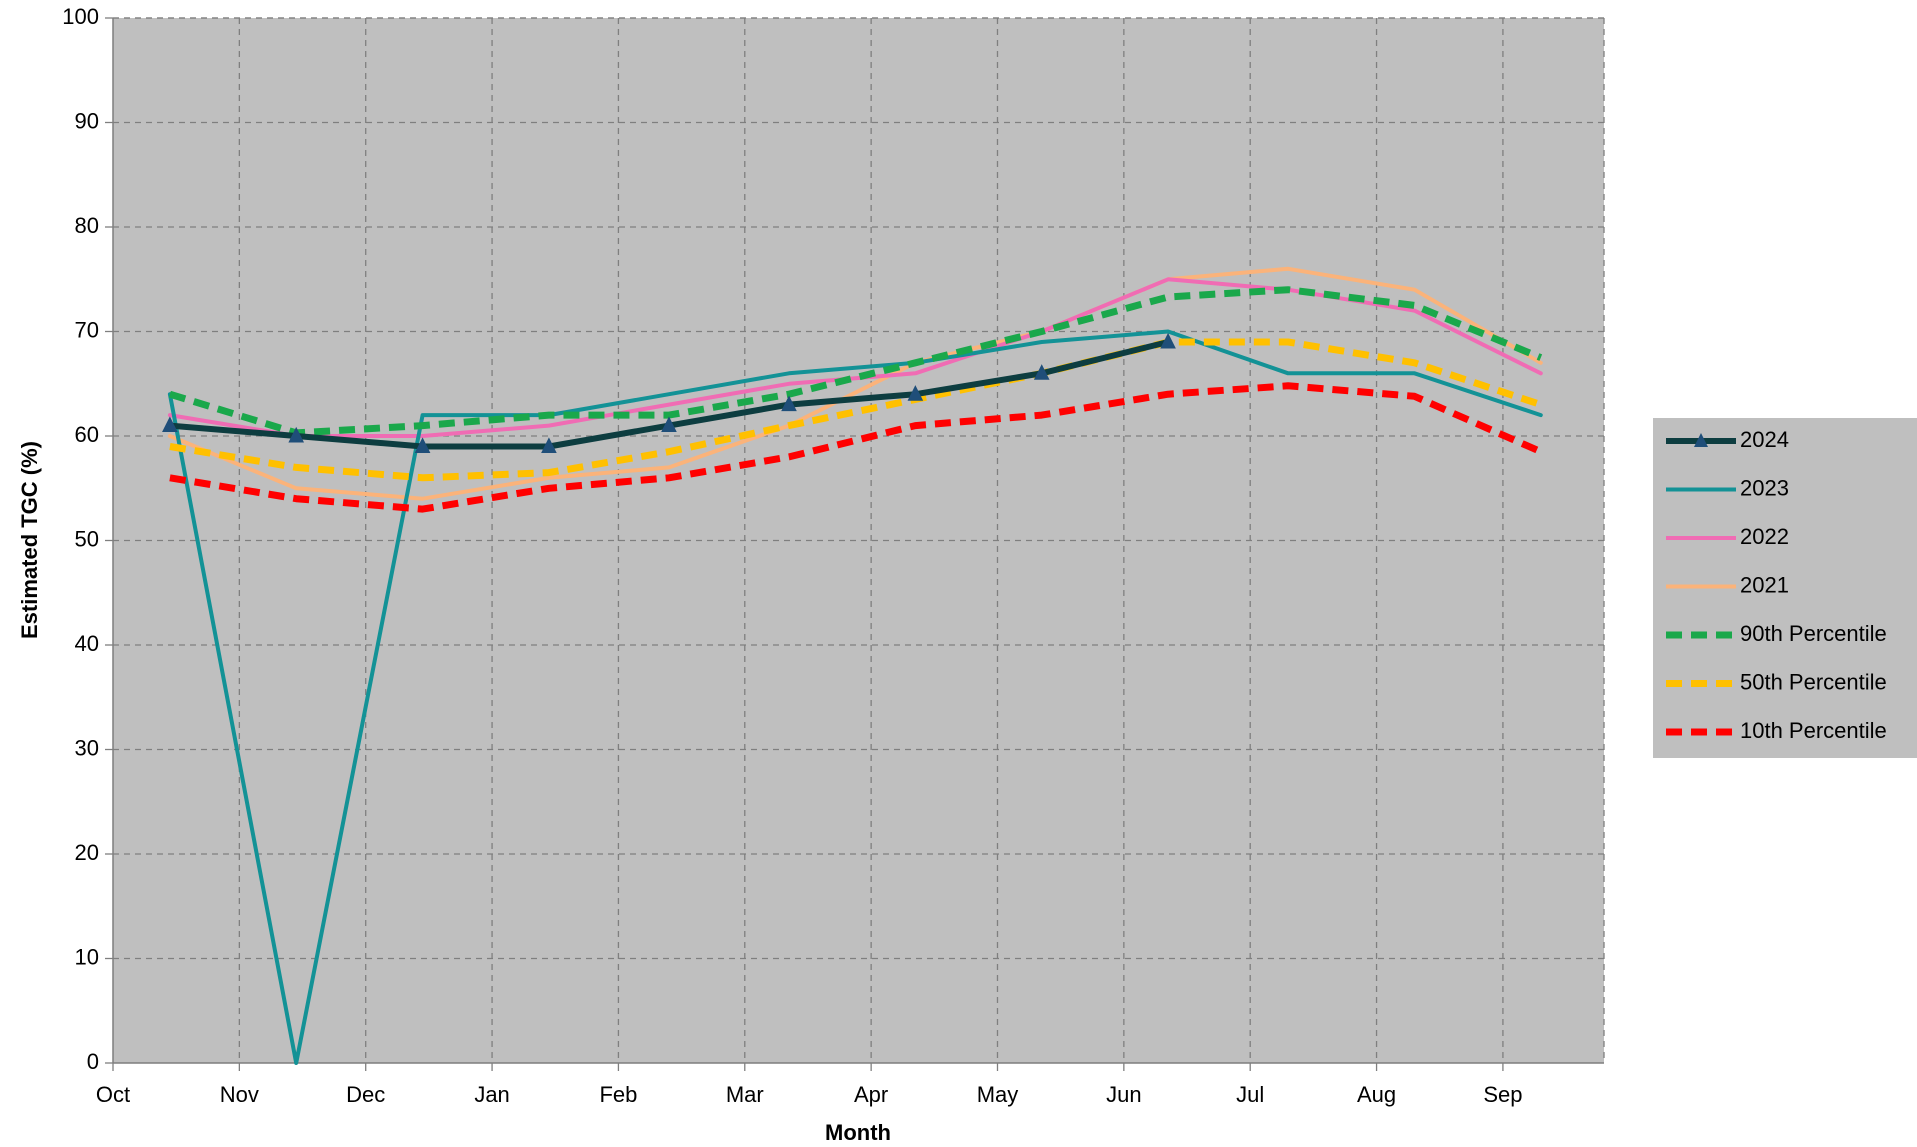 The image size is (1917, 1147). What do you see at coordinates (87, 120) in the screenshot?
I see `y-tick-label: 90` at bounding box center [87, 120].